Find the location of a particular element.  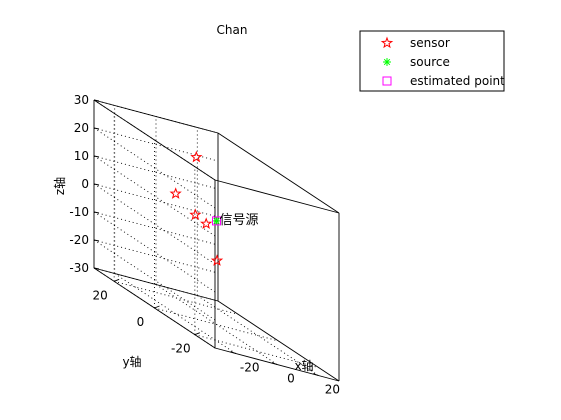

x-tick-label: 0 is located at coordinates (291, 379).